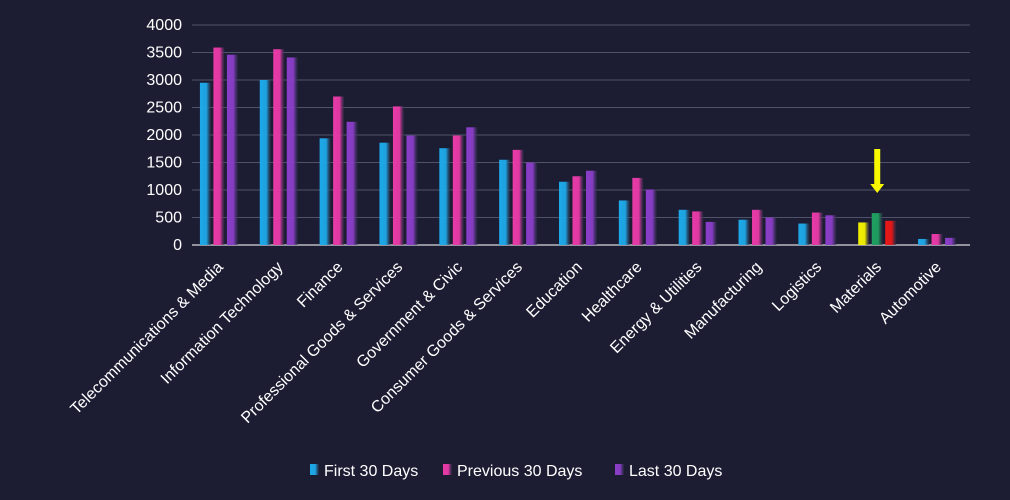 This screenshot has height=500, width=1010. What do you see at coordinates (164, 25) in the screenshot?
I see `y-tick-label: 4000` at bounding box center [164, 25].